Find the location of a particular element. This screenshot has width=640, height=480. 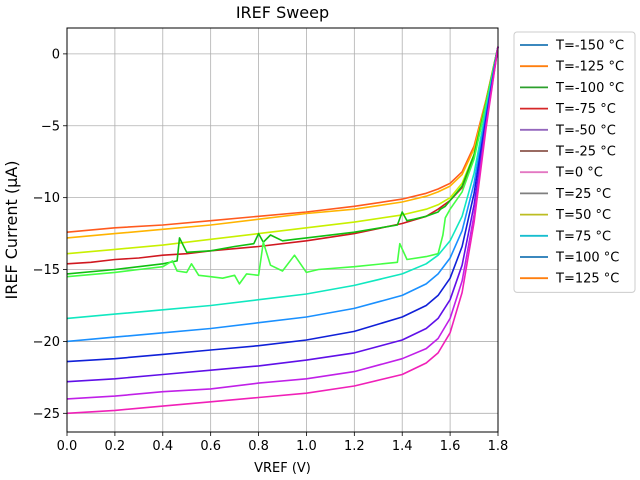

legend-label: T=-125 °C is located at coordinates (589, 67).